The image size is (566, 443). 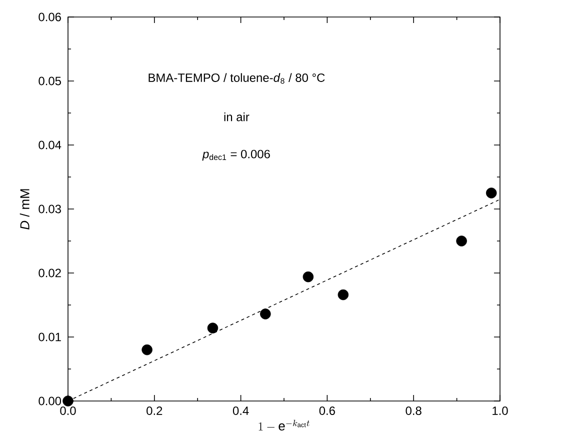 I want to click on y-tick-label: 0.06, so click(x=49, y=17).